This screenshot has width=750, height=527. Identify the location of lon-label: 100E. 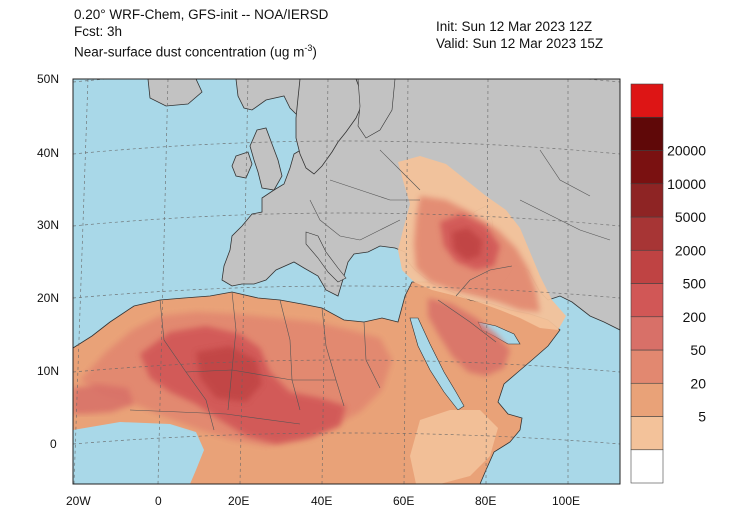
(566, 501).